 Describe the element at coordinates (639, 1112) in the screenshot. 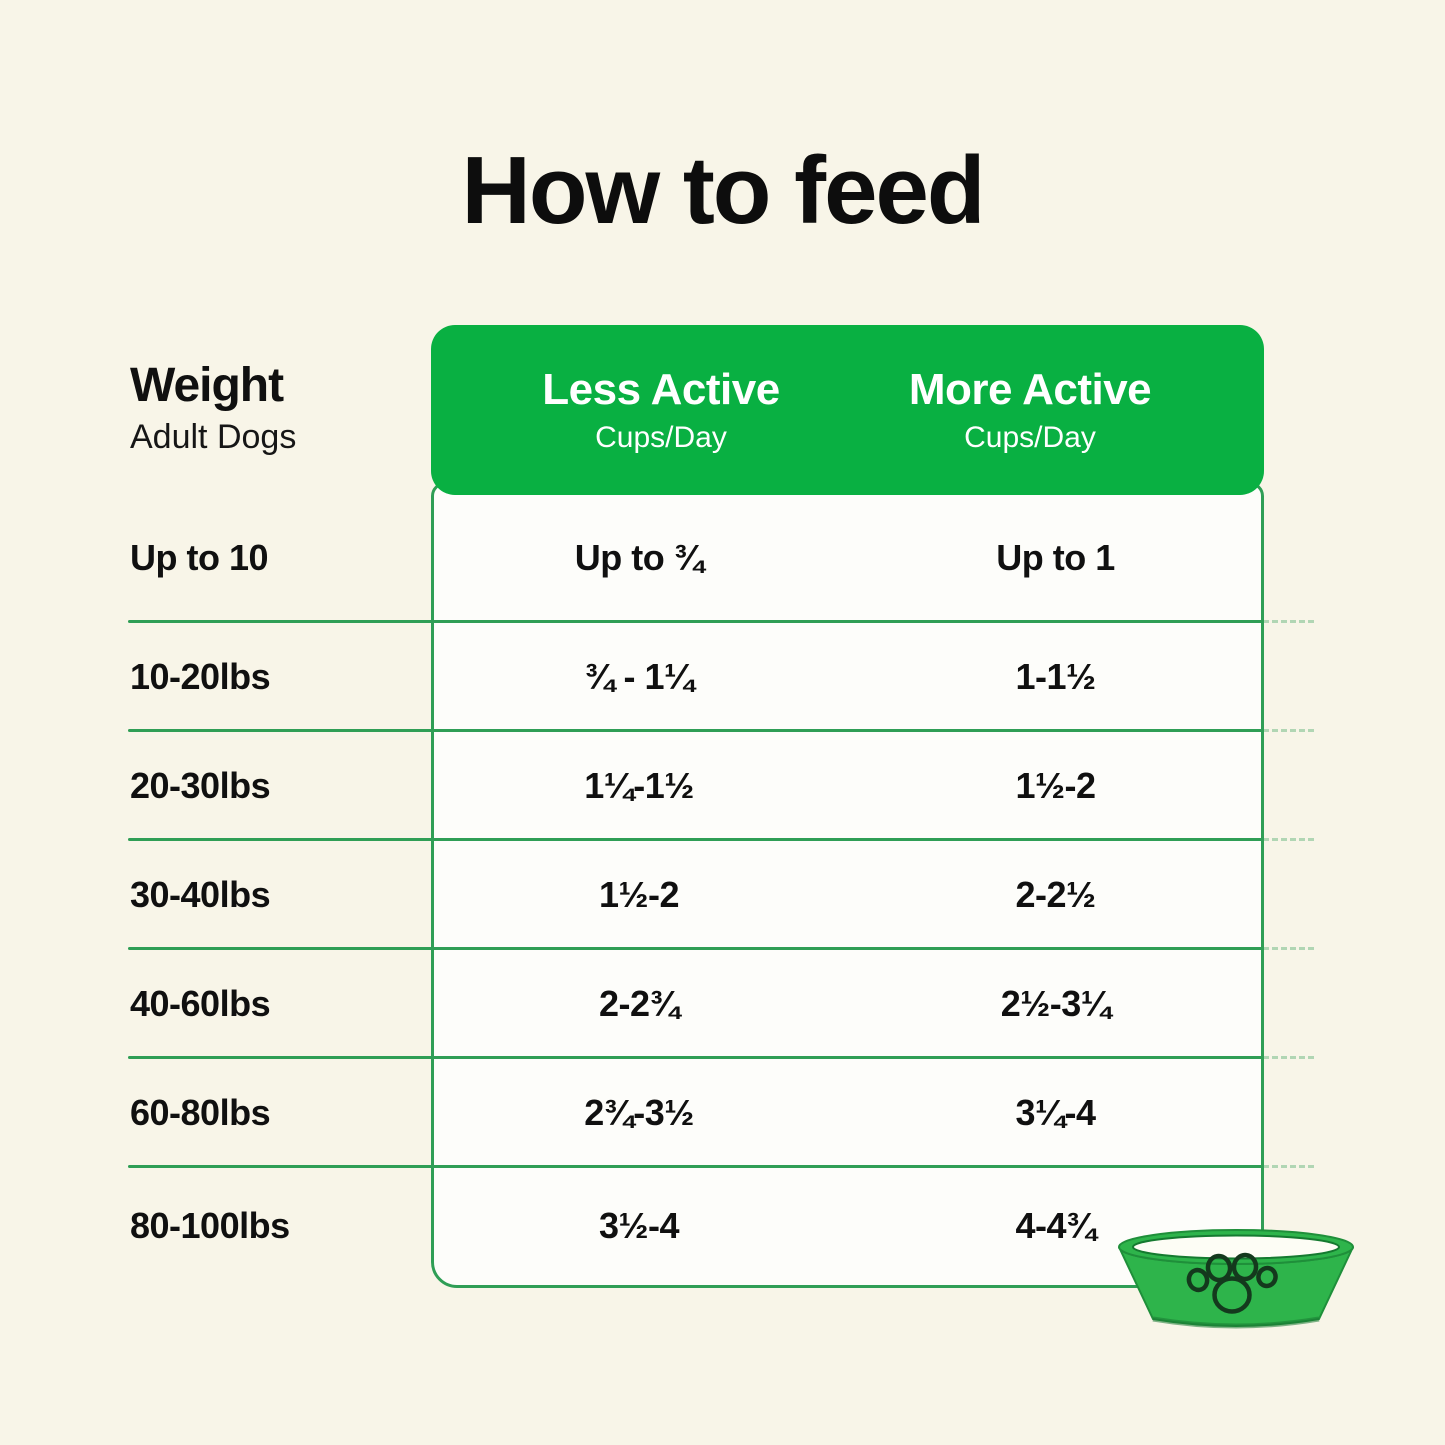

I see `less-active-cell: 2¾-3½` at that location.